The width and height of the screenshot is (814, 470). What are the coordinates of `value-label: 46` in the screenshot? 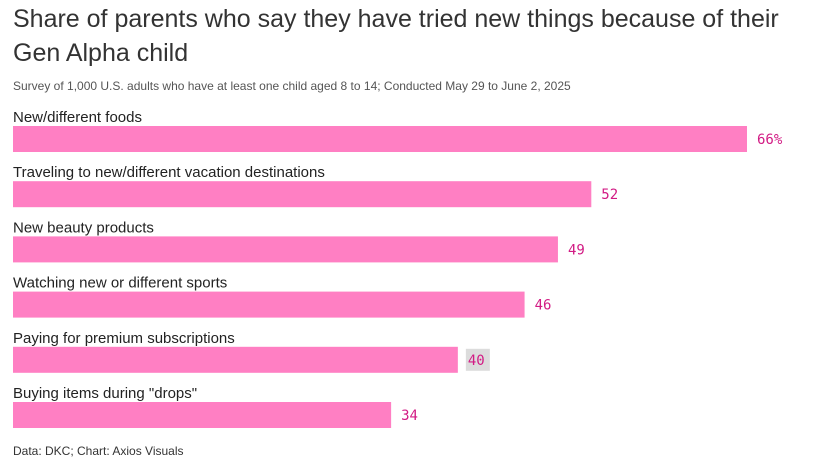 It's located at (543, 306).